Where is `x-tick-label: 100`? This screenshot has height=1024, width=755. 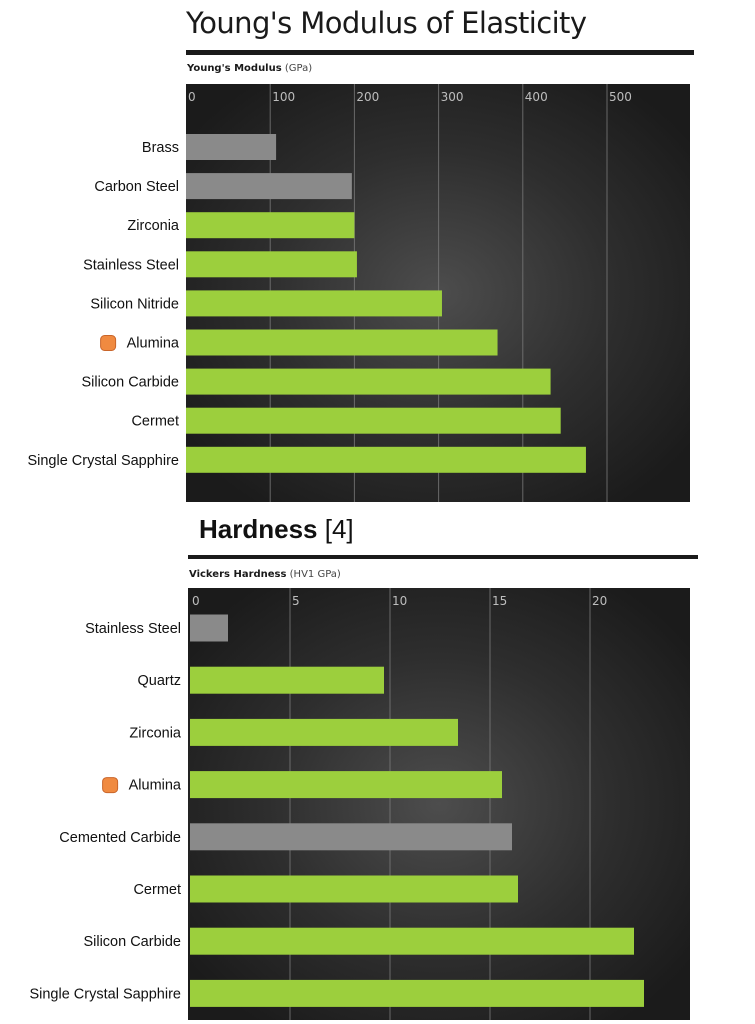
x-tick-label: 100 is located at coordinates (283, 97).